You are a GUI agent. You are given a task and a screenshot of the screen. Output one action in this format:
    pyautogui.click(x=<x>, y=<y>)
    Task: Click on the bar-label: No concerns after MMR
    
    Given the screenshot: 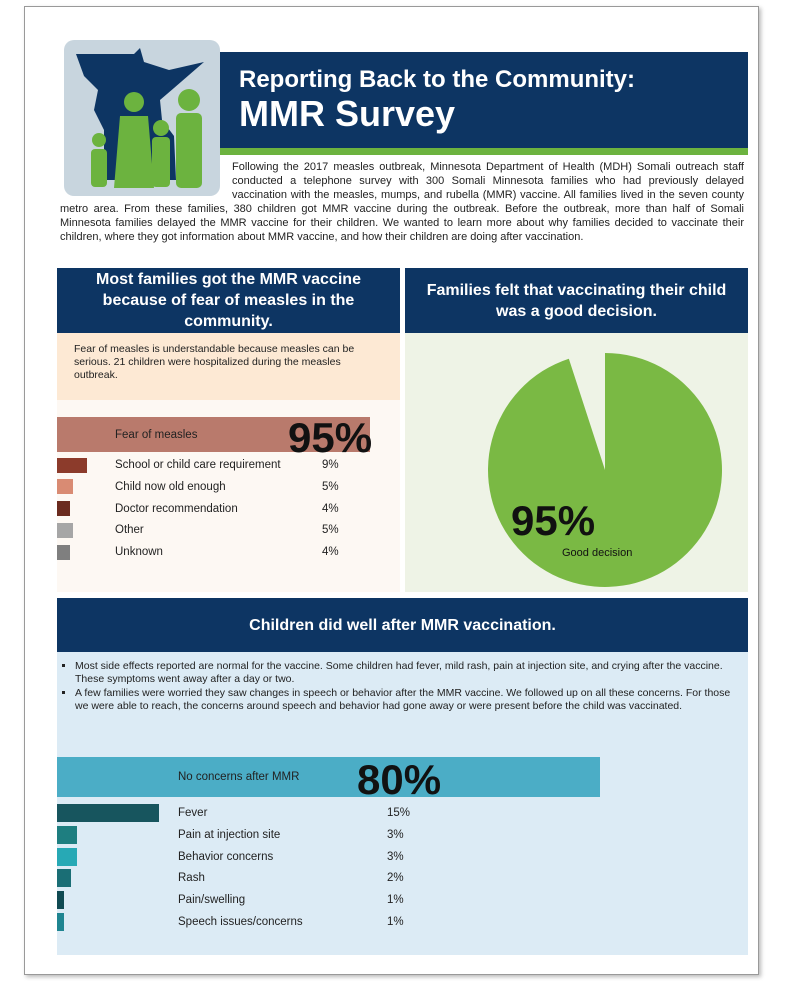 What is the action you would take?
    pyautogui.click(x=239, y=777)
    